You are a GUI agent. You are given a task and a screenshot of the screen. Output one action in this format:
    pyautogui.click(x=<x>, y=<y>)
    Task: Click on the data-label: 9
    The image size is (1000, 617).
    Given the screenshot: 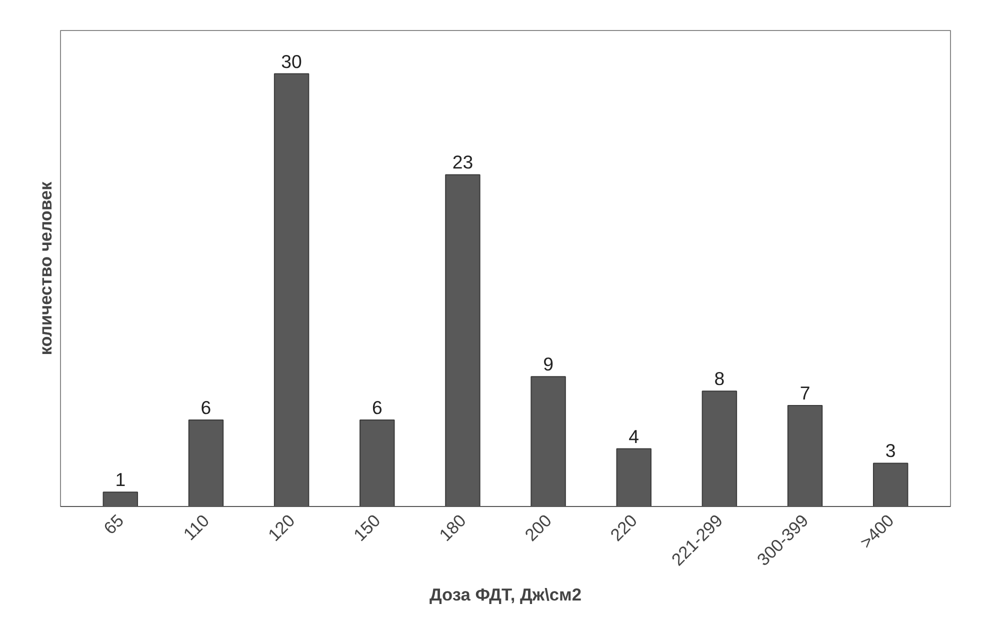 What is the action you would take?
    pyautogui.click(x=548, y=364)
    